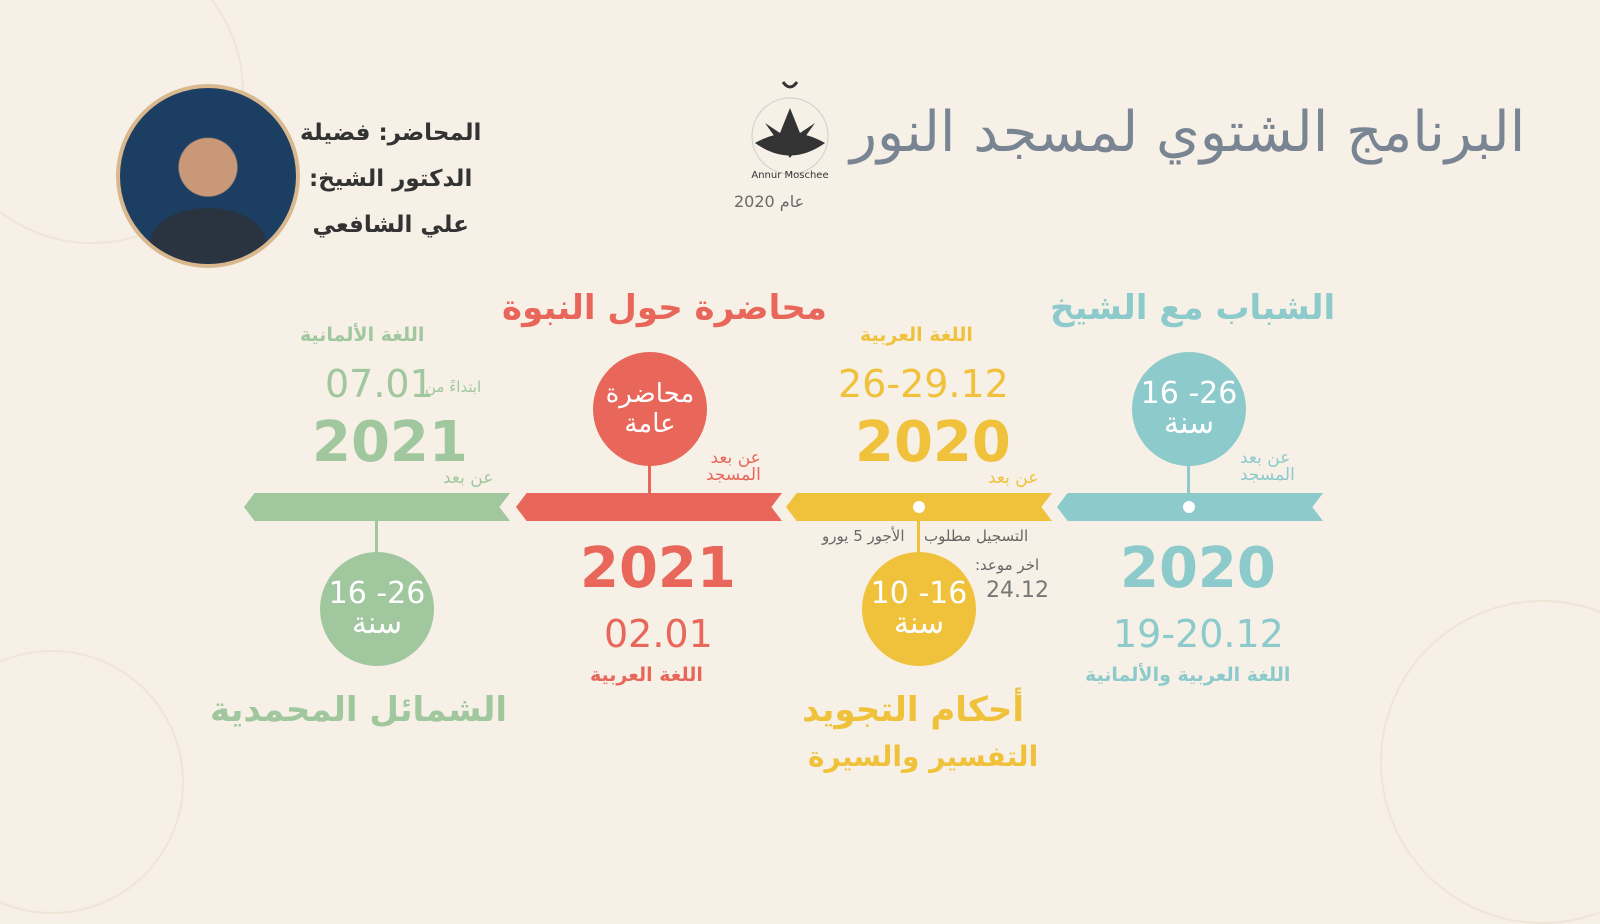  Describe the element at coordinates (1189, 393) in the screenshot. I see `age: 16 -26` at that location.